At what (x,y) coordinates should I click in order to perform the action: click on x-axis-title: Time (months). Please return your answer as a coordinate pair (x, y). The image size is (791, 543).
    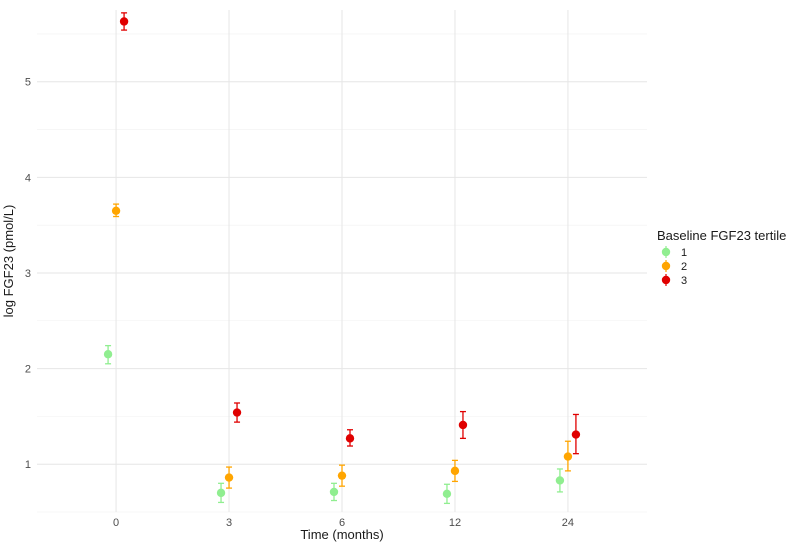
    Looking at the image, I should click on (341, 534).